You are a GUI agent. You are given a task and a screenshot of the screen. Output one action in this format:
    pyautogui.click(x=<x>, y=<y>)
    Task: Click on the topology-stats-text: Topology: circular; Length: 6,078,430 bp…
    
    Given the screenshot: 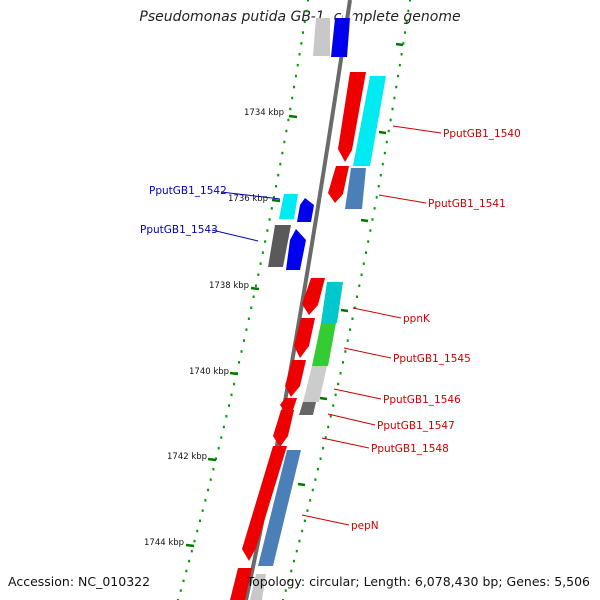 What is the action you would take?
    pyautogui.click(x=418, y=581)
    